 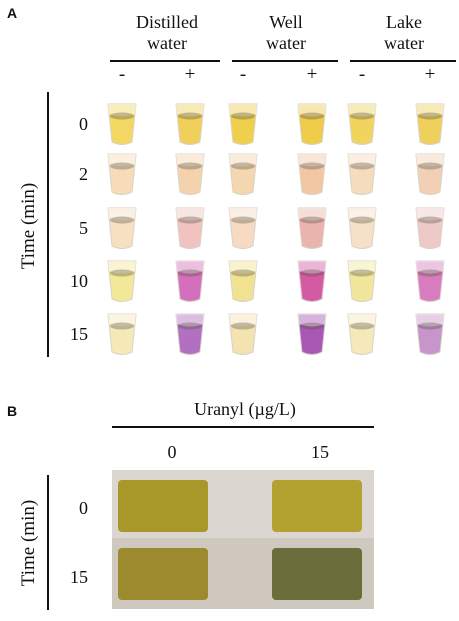 What do you see at coordinates (286, 22) in the screenshot?
I see `column-header-line1: Well` at bounding box center [286, 22].